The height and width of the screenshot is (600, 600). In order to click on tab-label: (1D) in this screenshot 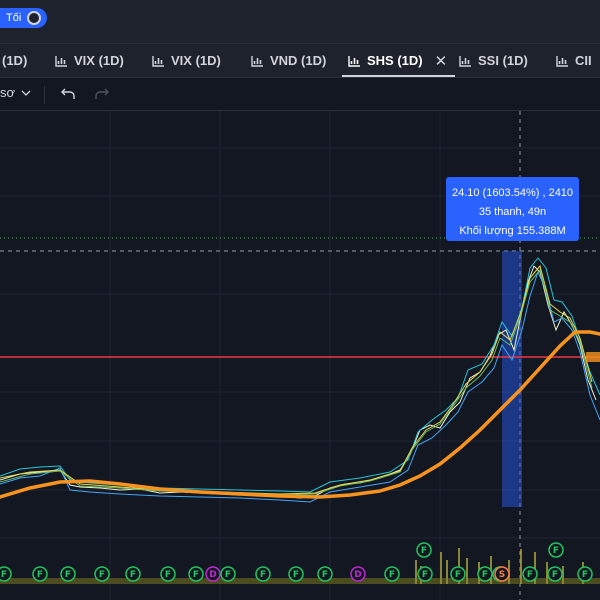, I will do `click(15, 60)`.